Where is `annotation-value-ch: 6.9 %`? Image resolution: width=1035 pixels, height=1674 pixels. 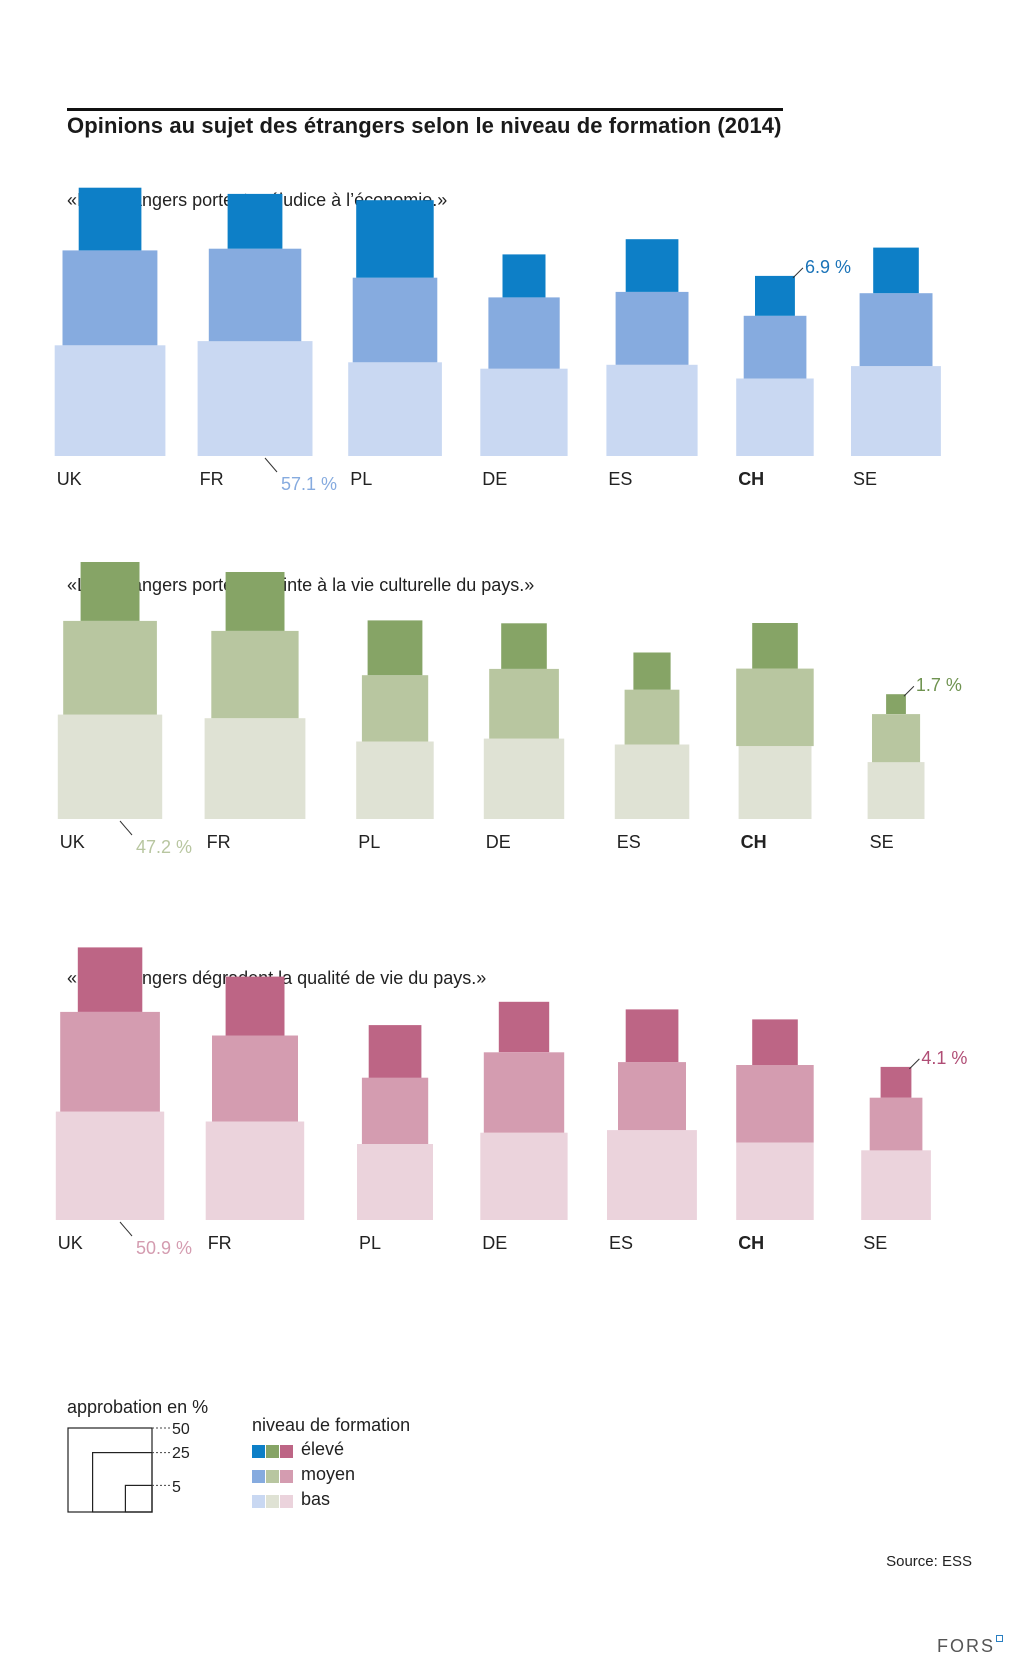
annotation-value-ch: 6.9 % is located at coordinates (828, 267).